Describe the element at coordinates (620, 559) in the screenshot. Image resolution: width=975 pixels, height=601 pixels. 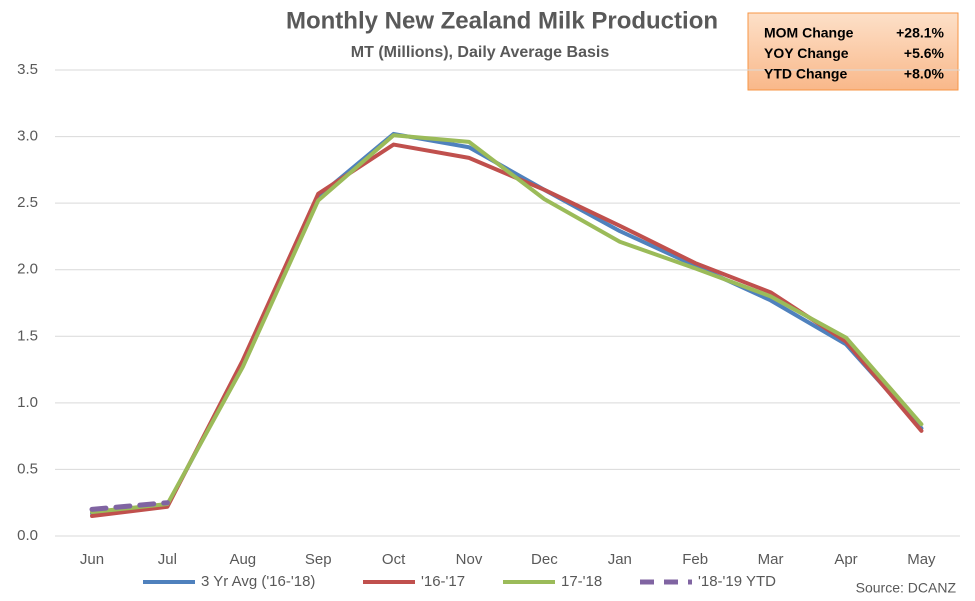
I see `x-tick-label: Jan` at that location.